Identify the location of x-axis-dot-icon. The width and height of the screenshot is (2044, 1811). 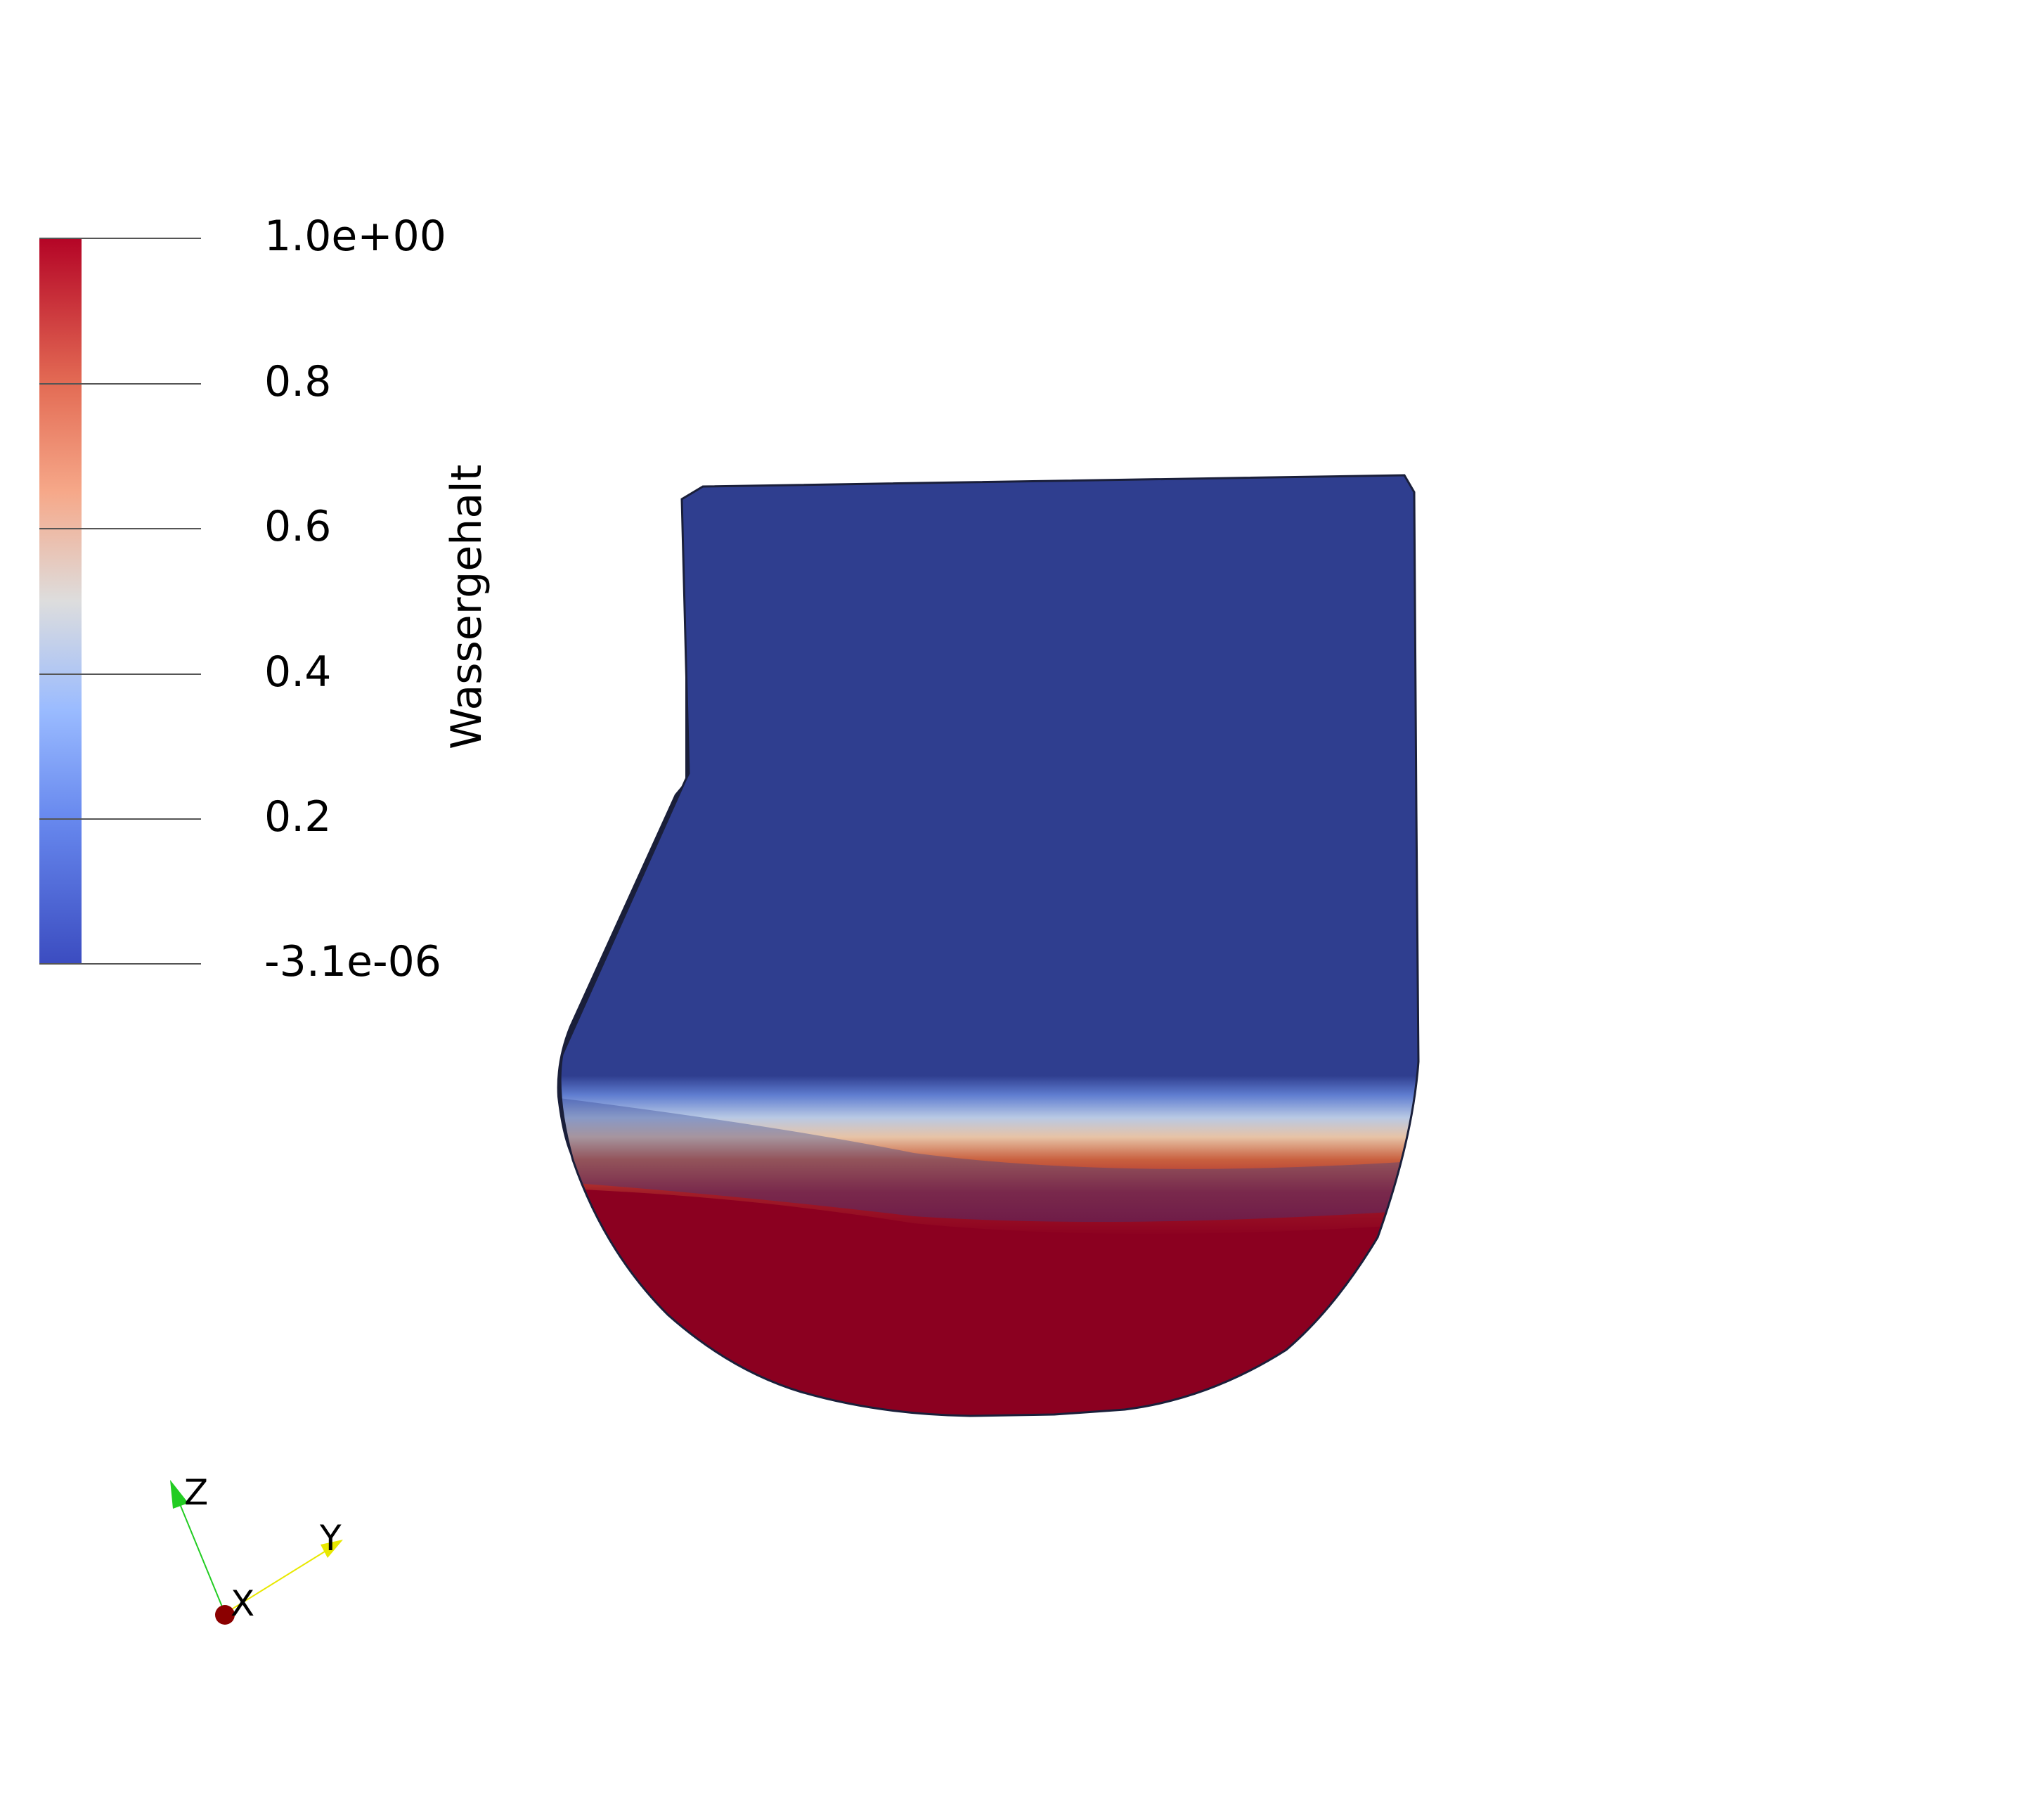
(225, 1615).